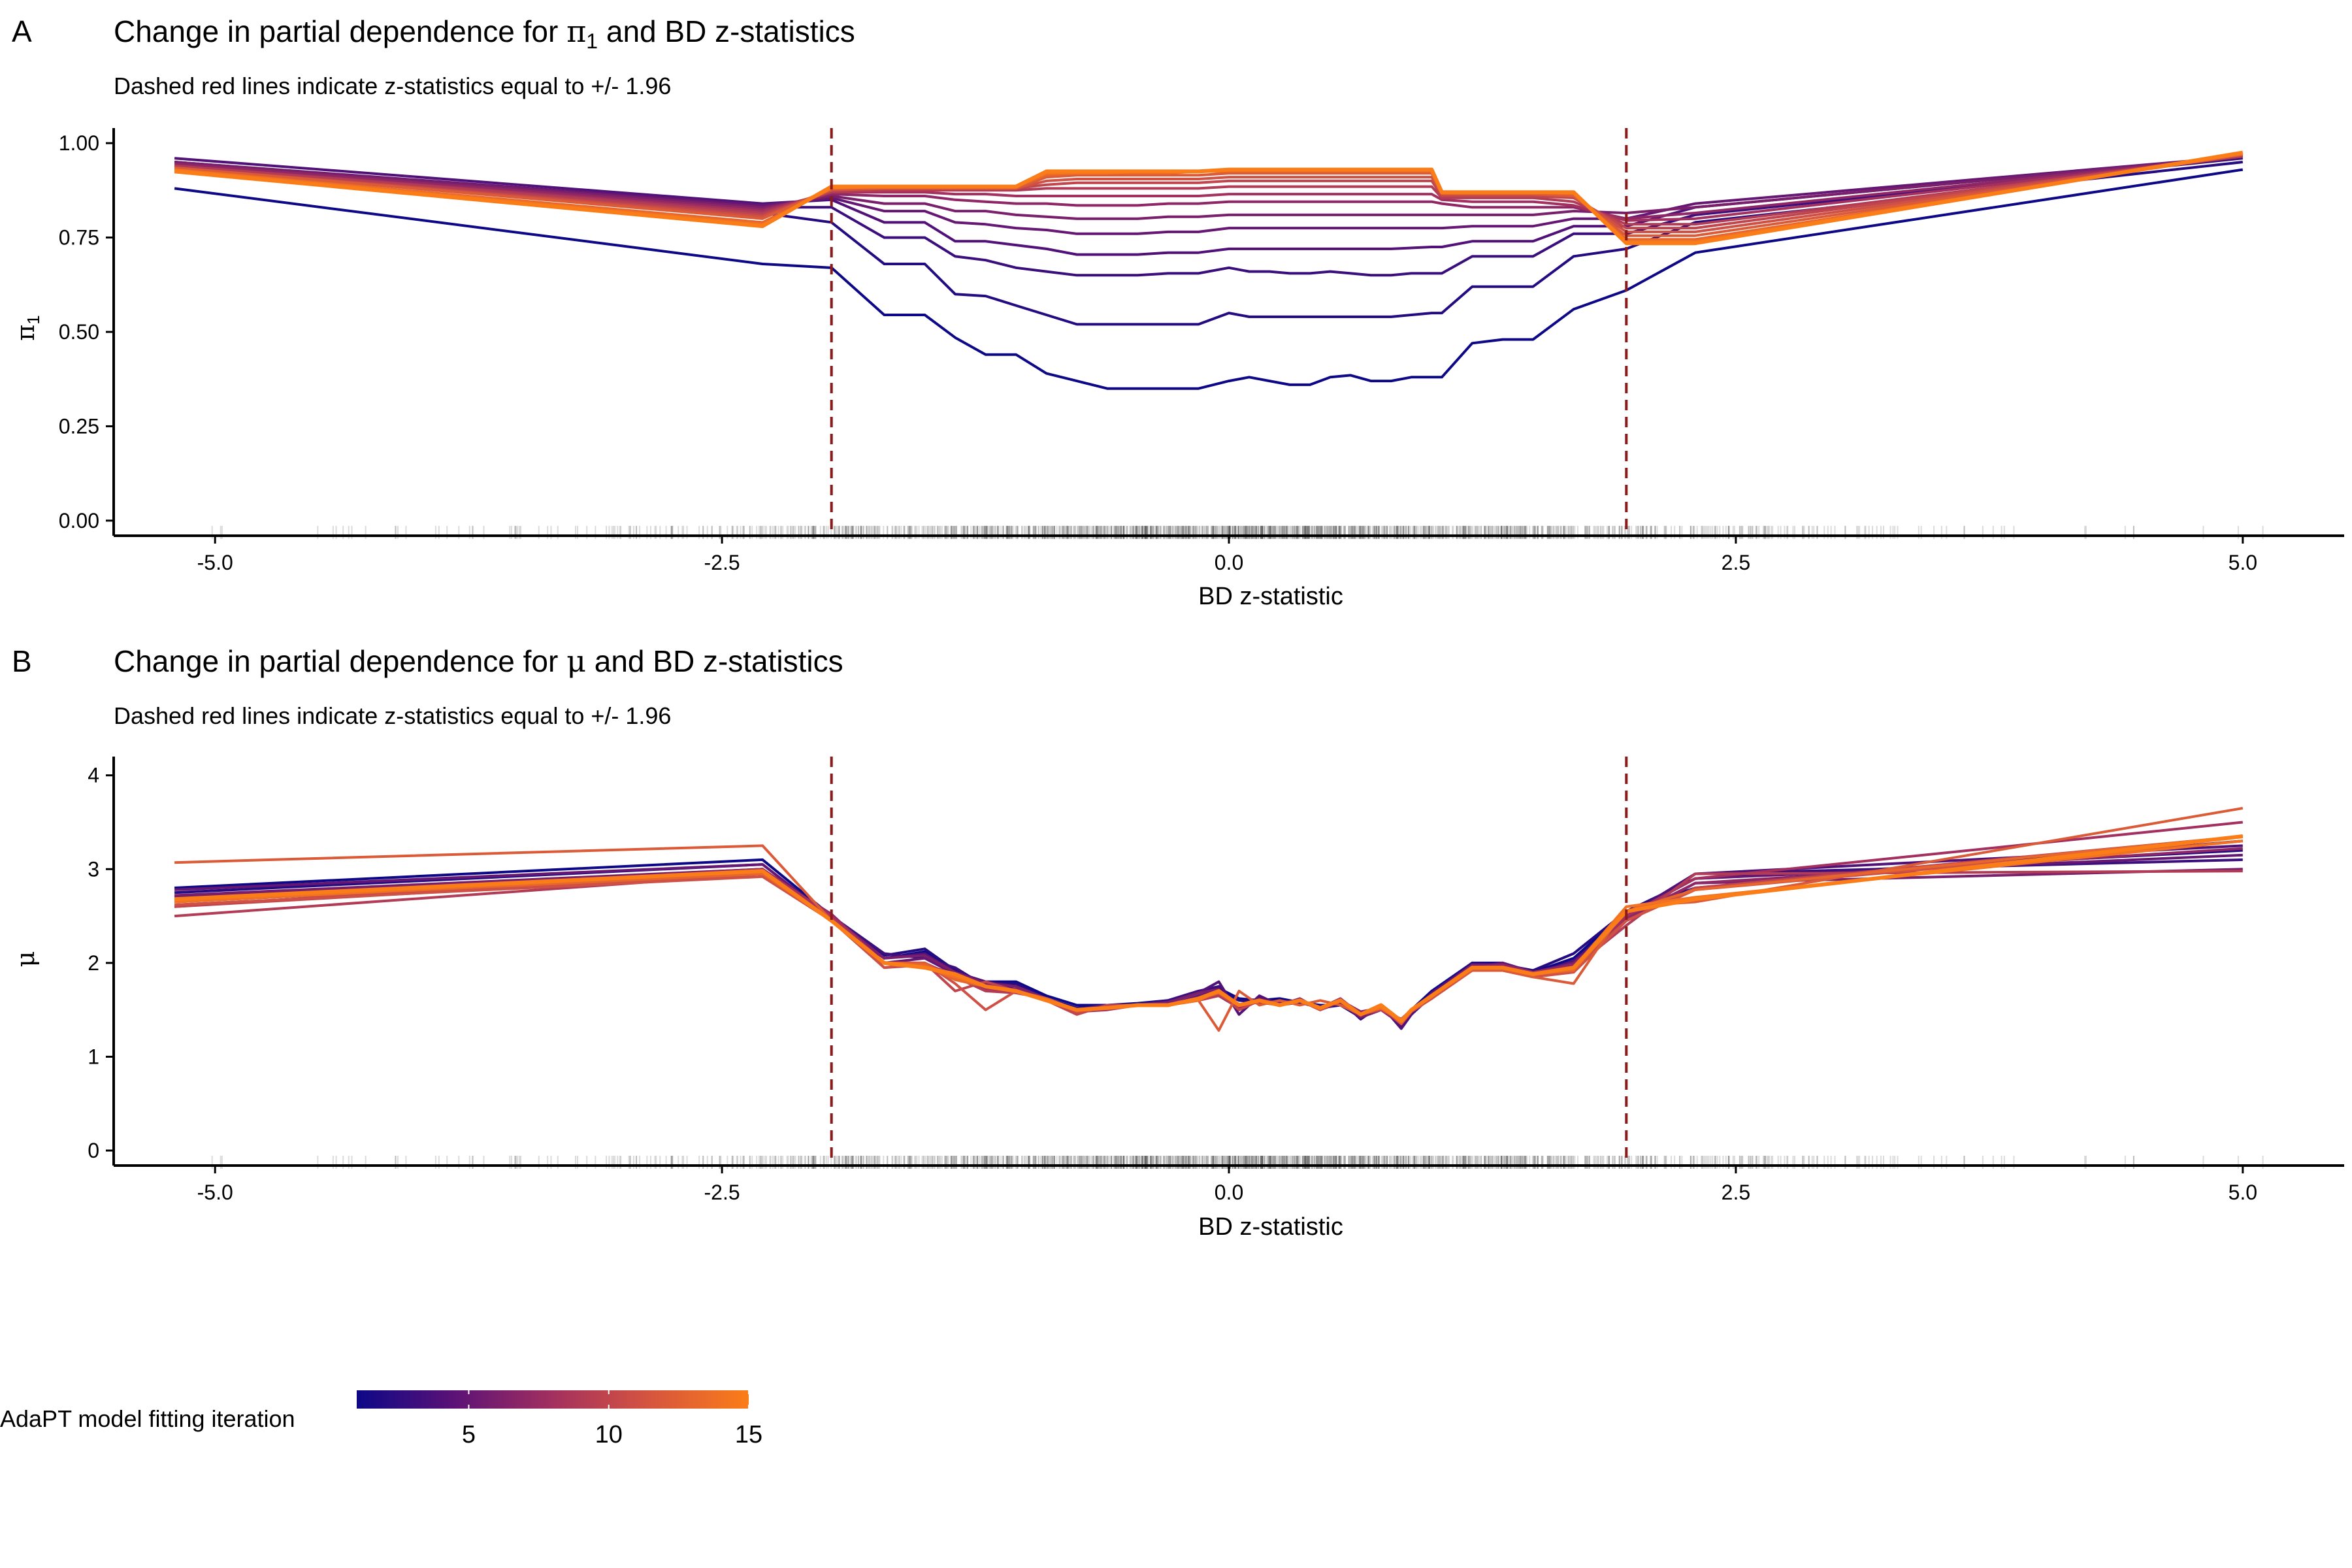  What do you see at coordinates (1270, 1227) in the screenshot?
I see `panel-b-x-axis-label: BD z-statistic` at bounding box center [1270, 1227].